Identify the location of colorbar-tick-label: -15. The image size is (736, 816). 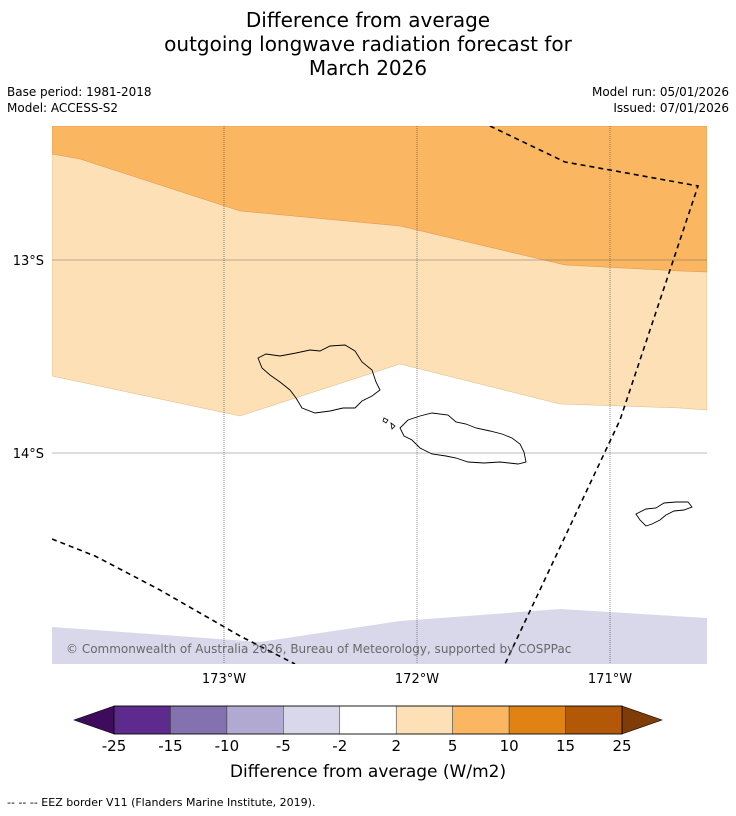
(170, 746).